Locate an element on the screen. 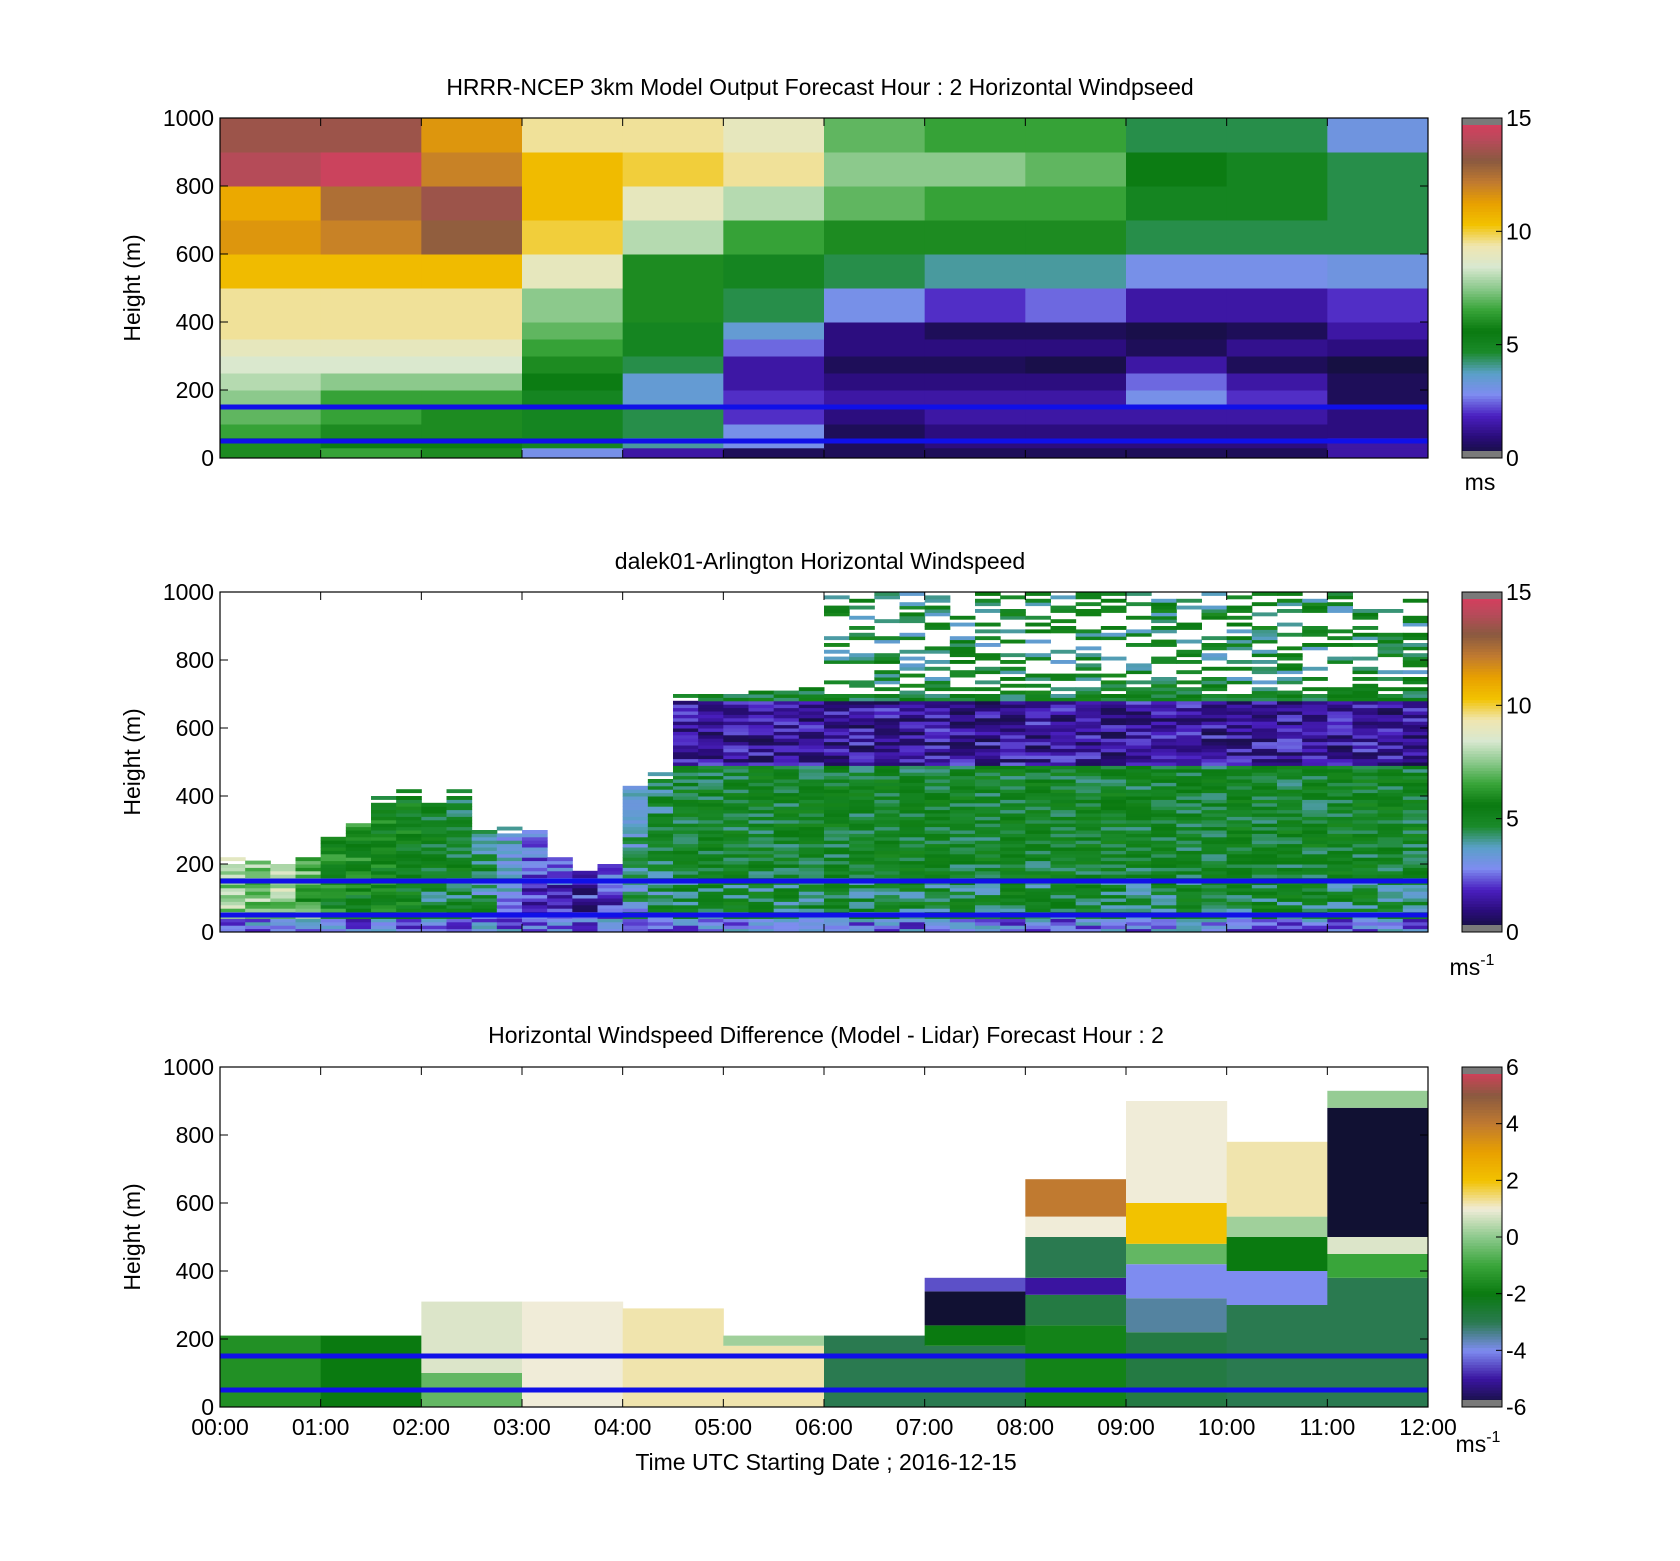  xtick-label: 00:00 is located at coordinates (220, 1427).